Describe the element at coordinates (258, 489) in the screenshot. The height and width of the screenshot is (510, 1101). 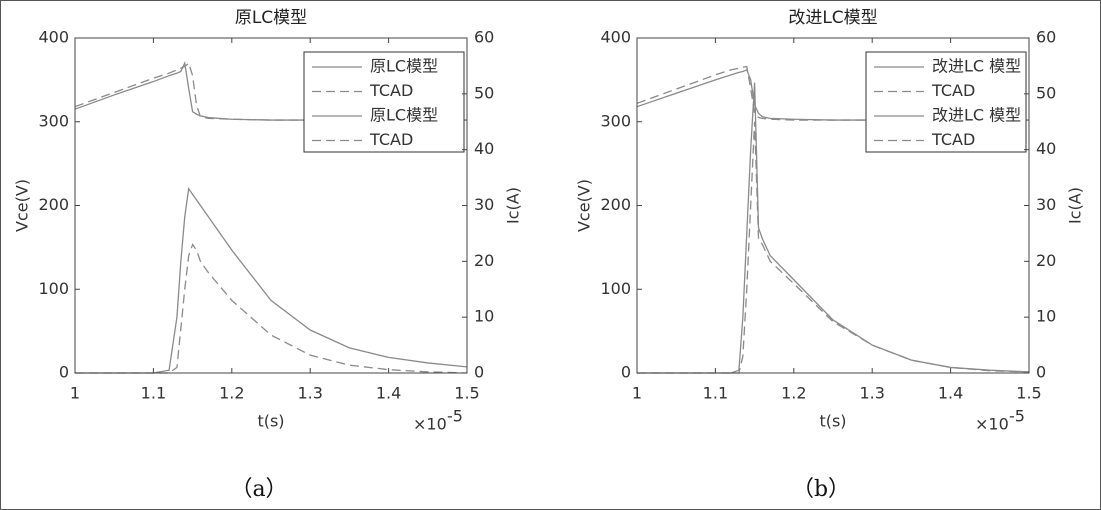
I see `caption: （a）` at that location.